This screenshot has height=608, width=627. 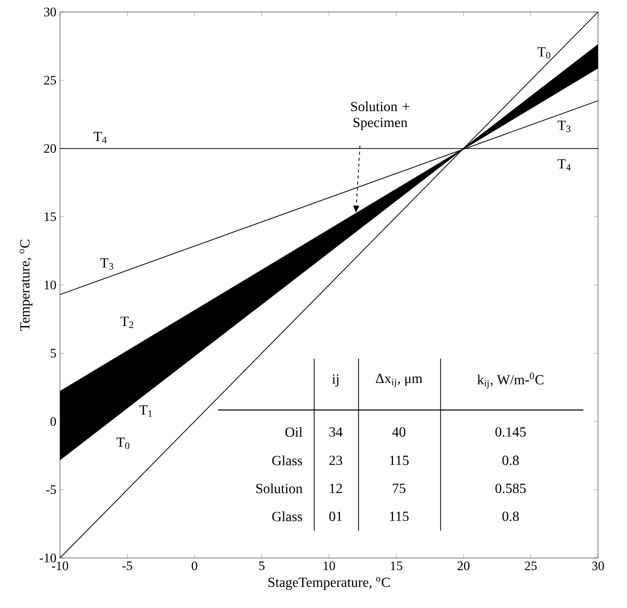 I want to click on series-label: T$_{0}$, so click(x=544, y=53).